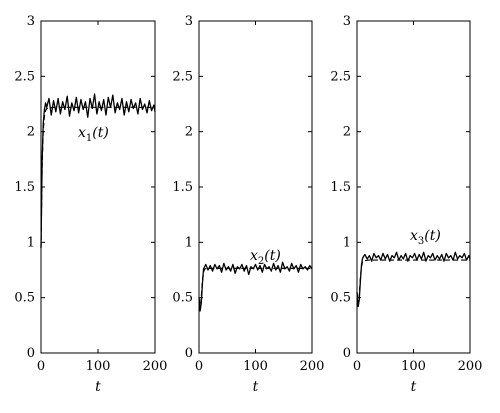 This screenshot has width=500, height=413. I want to click on annotation-subscript: 2, so click(261, 261).